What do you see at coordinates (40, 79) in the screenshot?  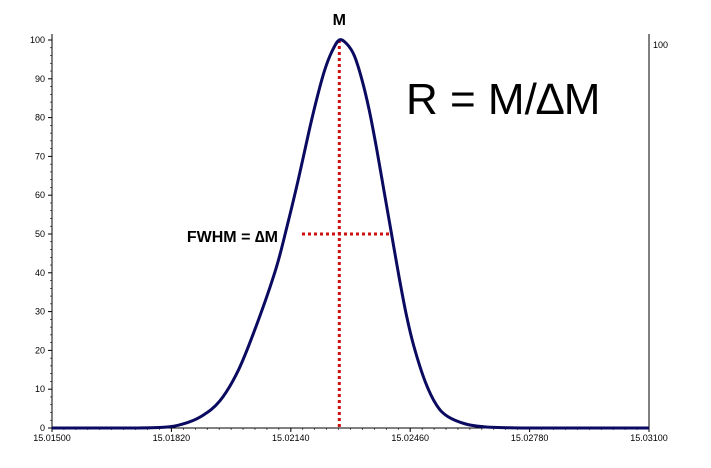 I see `y-tick-label: 90` at bounding box center [40, 79].